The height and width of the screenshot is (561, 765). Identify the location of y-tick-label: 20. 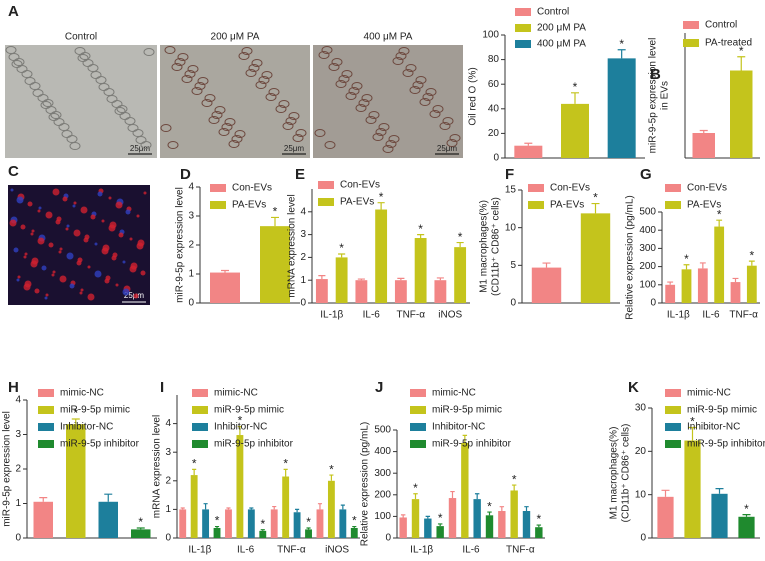
(494, 133).